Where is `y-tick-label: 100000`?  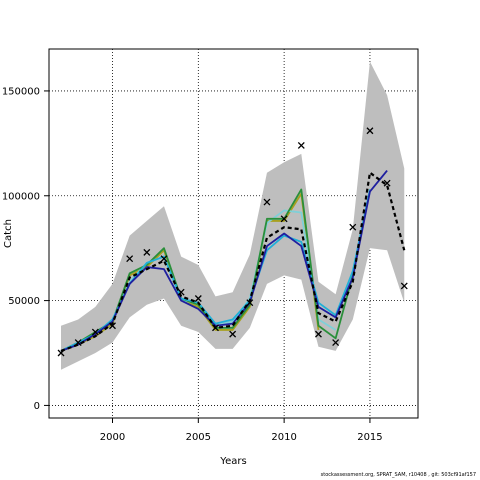
y-tick-label: 100000 is located at coordinates (21, 196).